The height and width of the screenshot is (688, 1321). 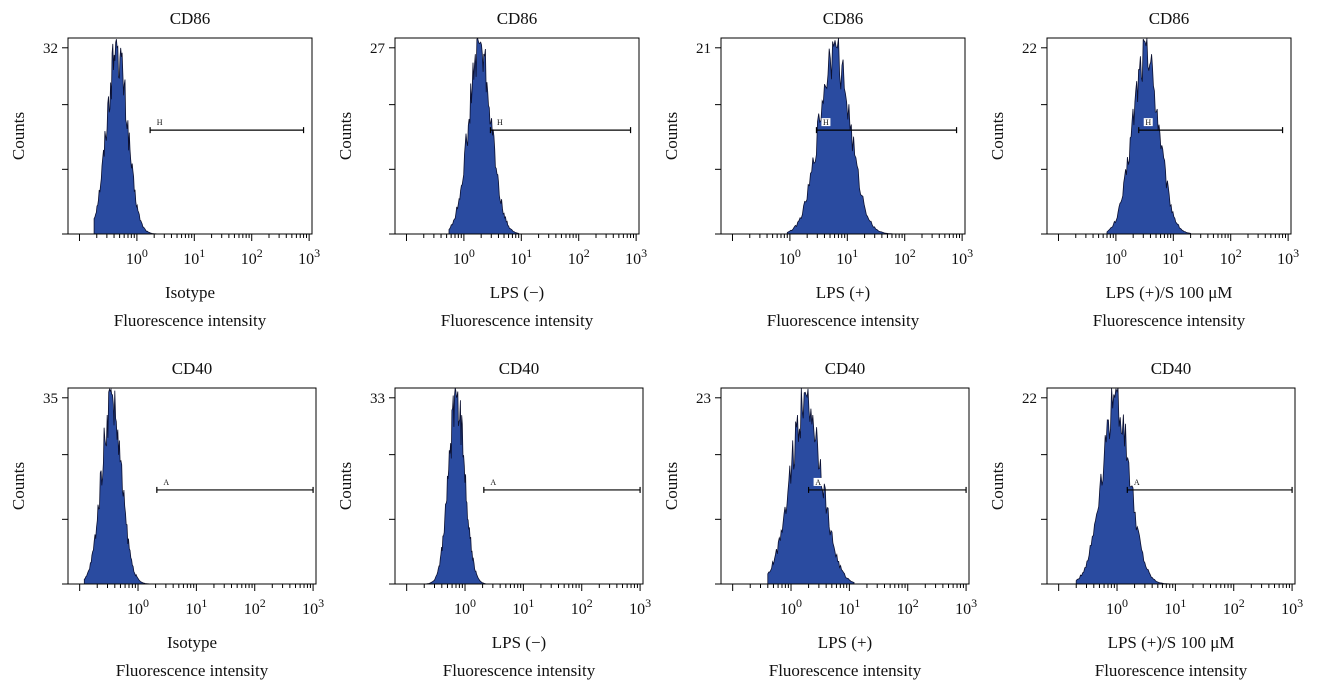 What do you see at coordinates (190, 292) in the screenshot?
I see `sample-label: Isotype` at bounding box center [190, 292].